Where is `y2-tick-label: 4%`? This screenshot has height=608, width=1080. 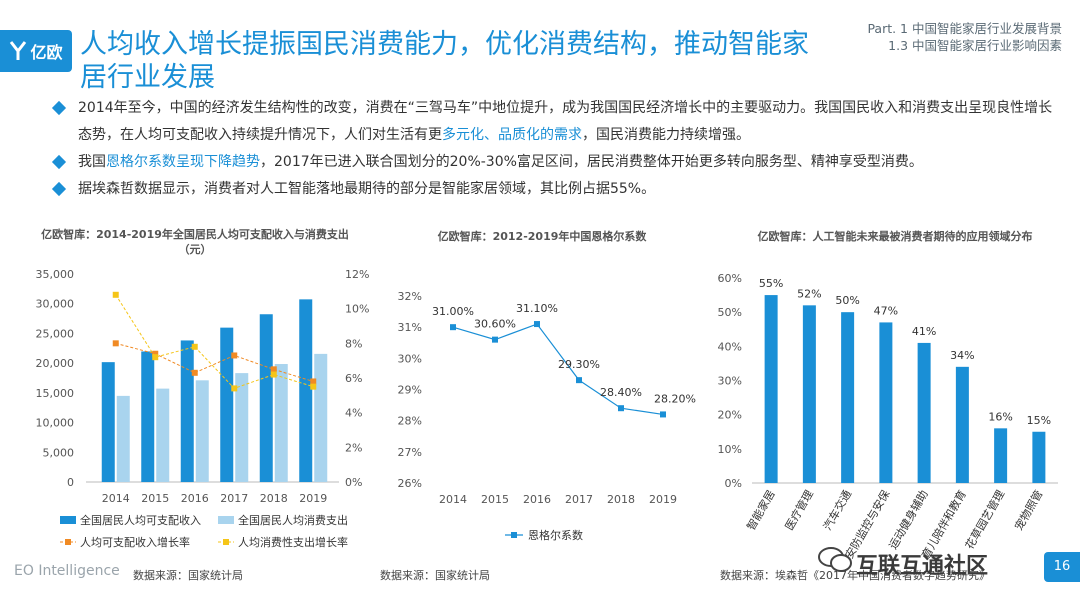
y2-tick-label: 4% is located at coordinates (353, 413).